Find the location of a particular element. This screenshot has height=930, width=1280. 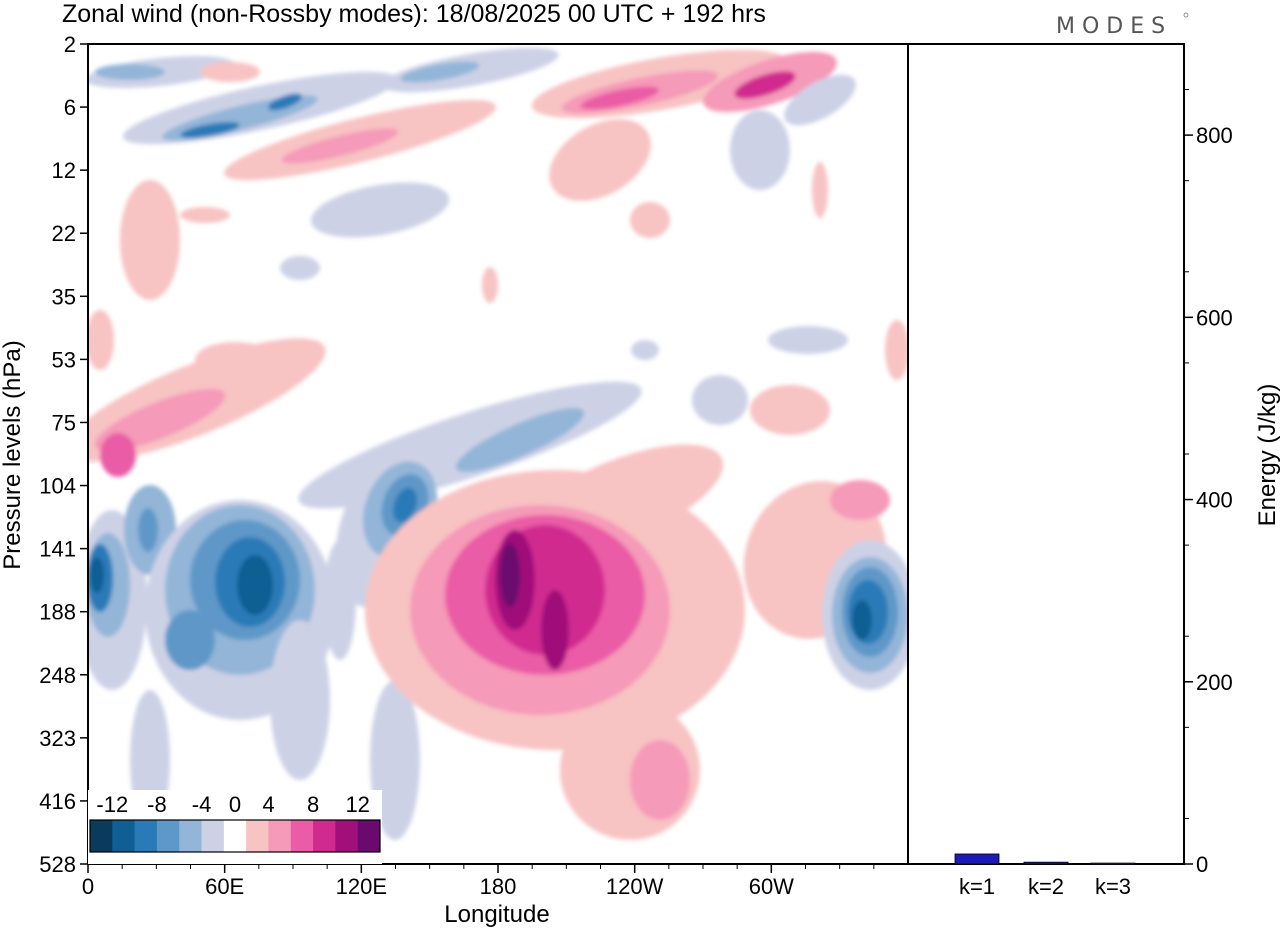

energy-category-label: k=3 is located at coordinates (1113, 886).